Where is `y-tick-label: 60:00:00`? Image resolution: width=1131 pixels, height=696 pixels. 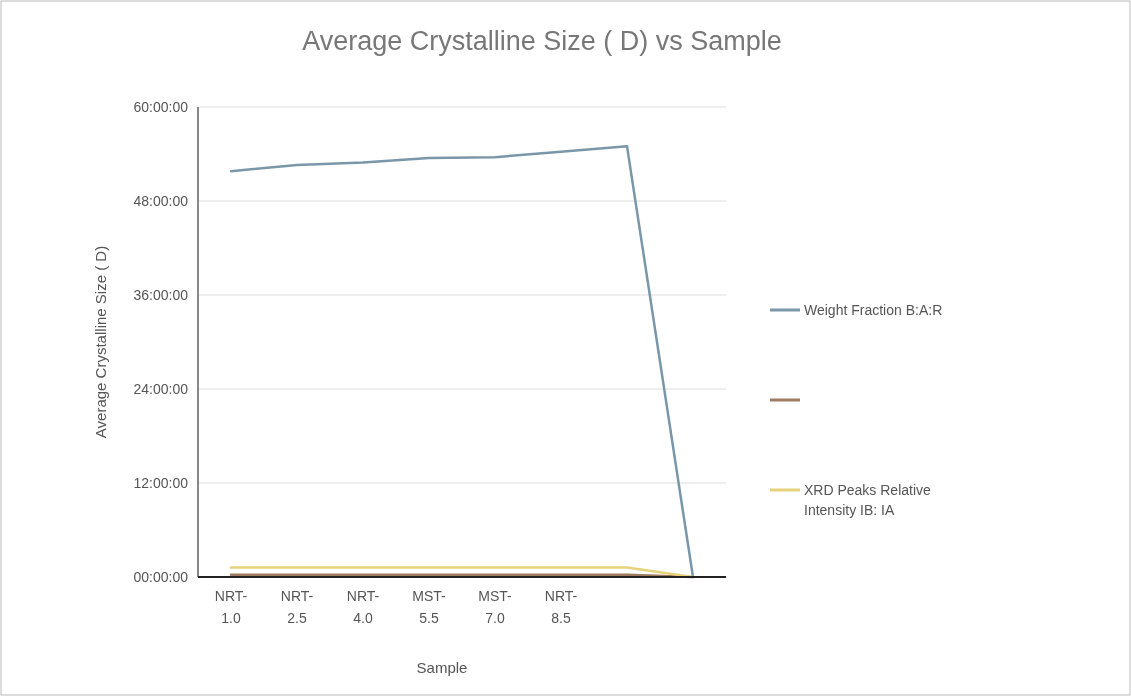 y-tick-label: 60:00:00 is located at coordinates (161, 107).